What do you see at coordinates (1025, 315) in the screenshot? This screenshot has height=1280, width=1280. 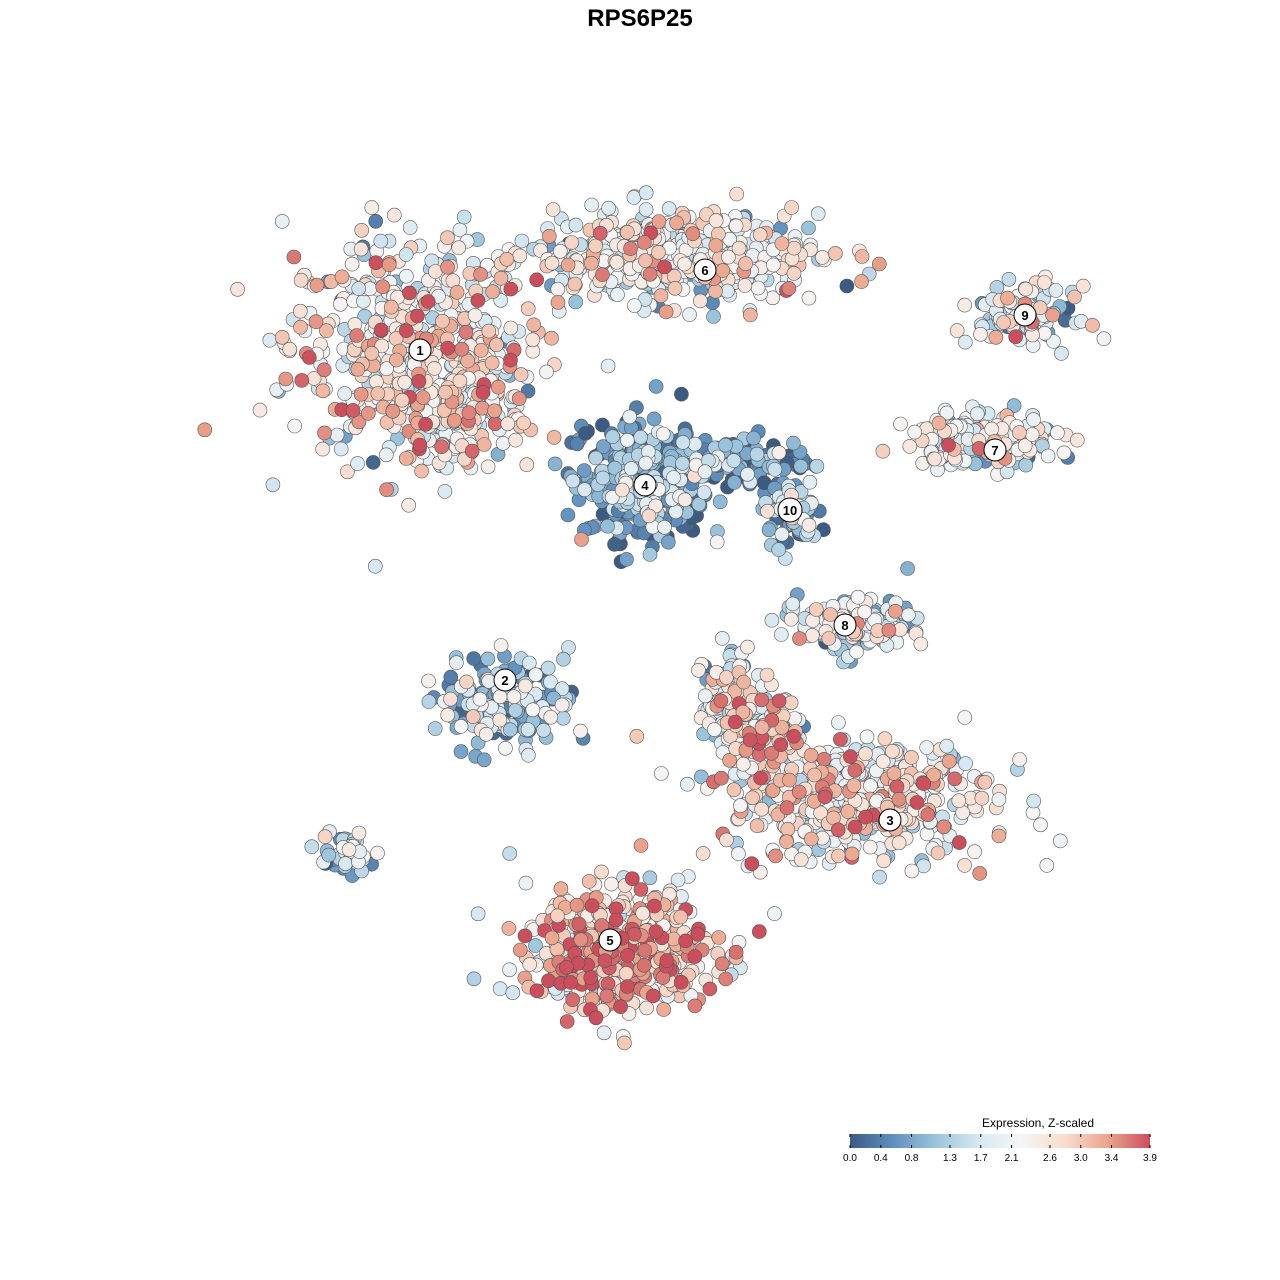 I see `cluster-label: 9` at bounding box center [1025, 315].